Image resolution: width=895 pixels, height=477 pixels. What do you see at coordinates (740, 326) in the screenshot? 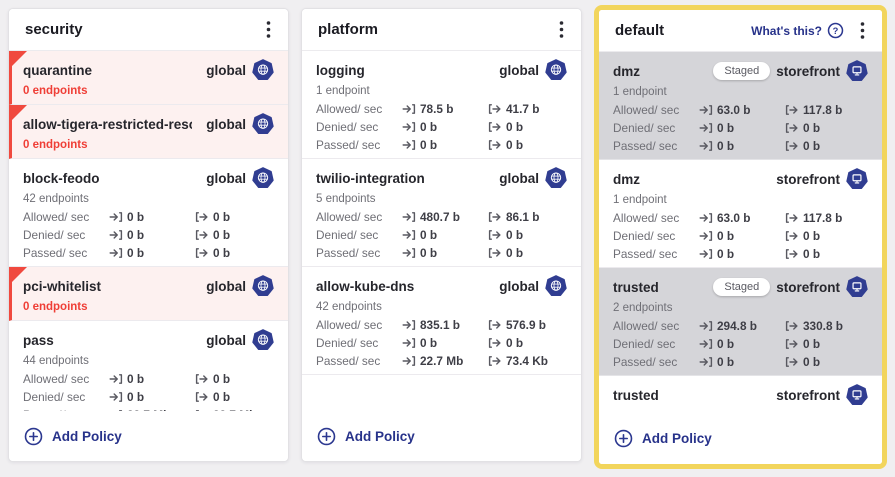
I see `stat-row-allowed: Allowed/ sec 294.8 b 330.8 b` at bounding box center [740, 326].